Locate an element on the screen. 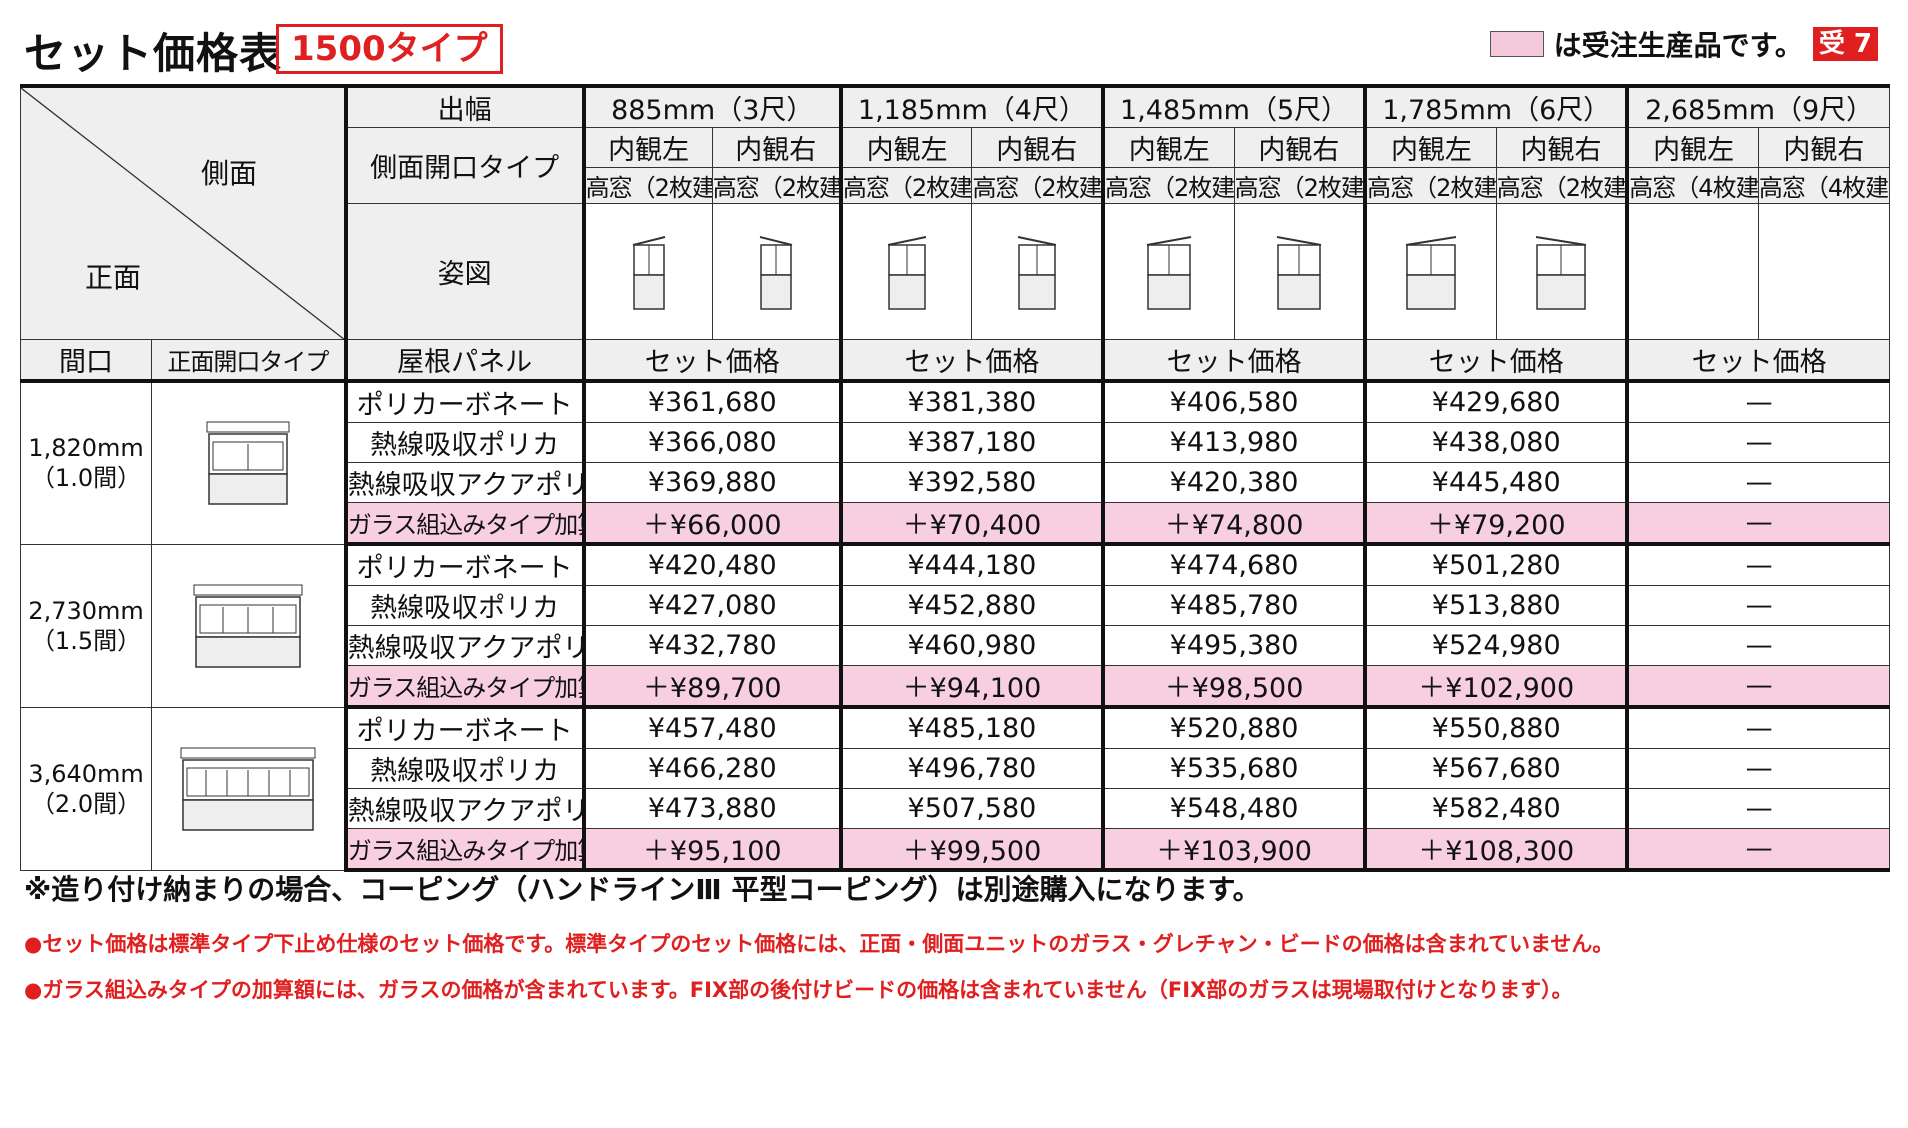  frontage-size: 2,730mm is located at coordinates (86, 610).